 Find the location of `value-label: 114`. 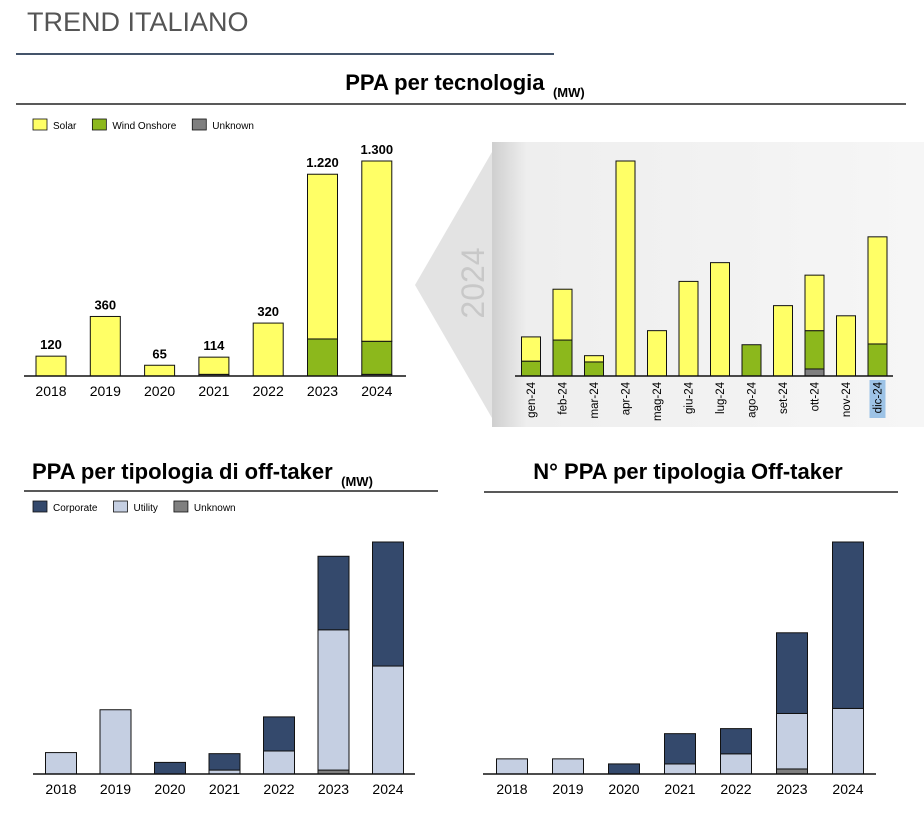

value-label: 114 is located at coordinates (214, 345).